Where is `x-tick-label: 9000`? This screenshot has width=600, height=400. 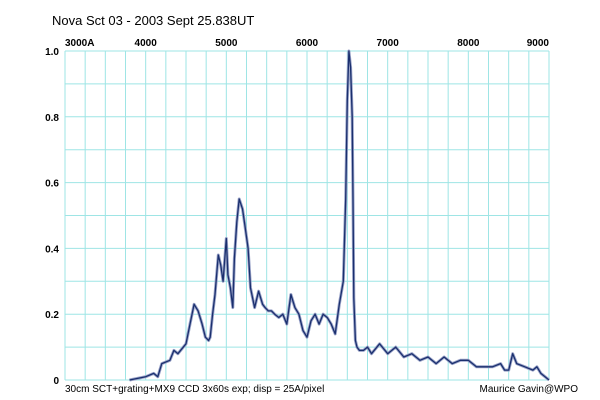 x-tick-label: 9000 is located at coordinates (538, 43).